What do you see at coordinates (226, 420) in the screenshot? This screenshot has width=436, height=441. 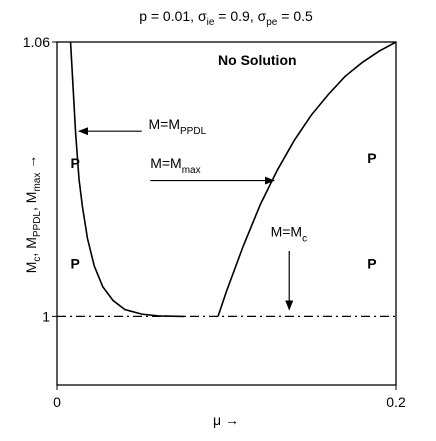 I see `x-axis-label: μ →` at bounding box center [226, 420].